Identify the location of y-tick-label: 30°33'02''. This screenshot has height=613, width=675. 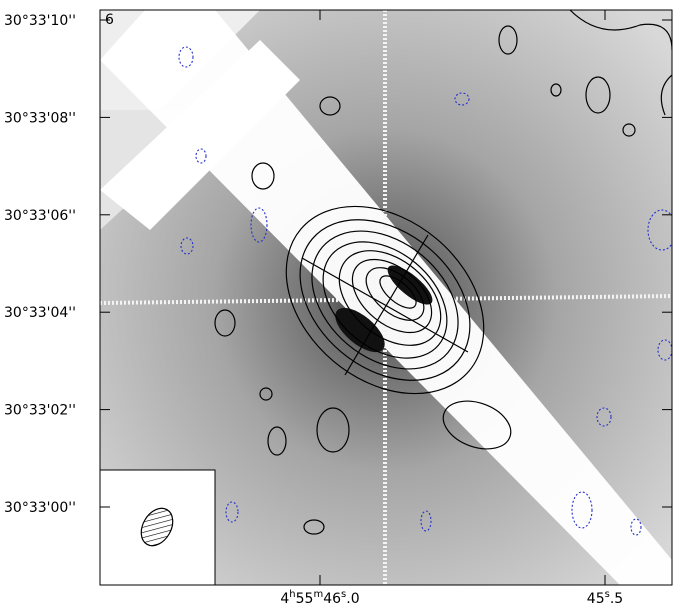
(40, 411).